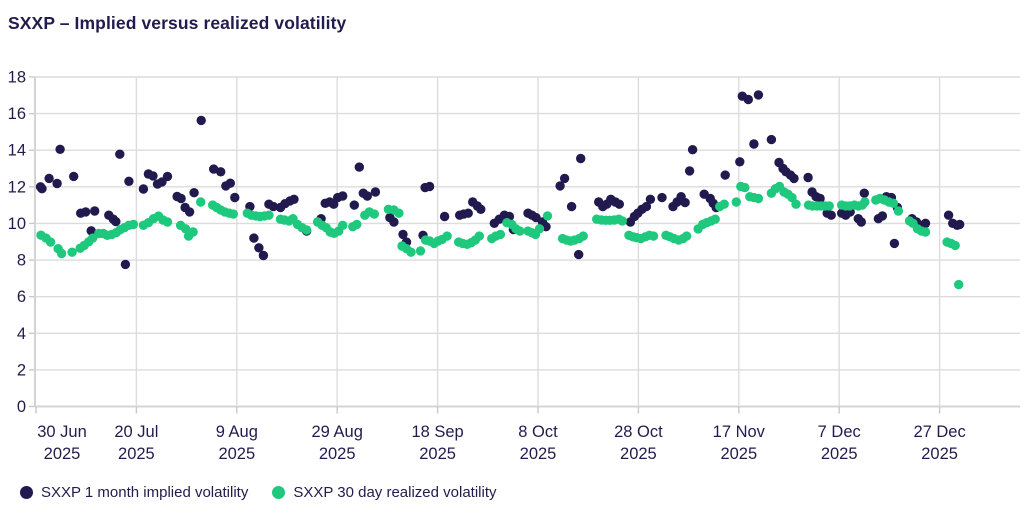  I want to click on implied-series-marker-icon, so click(26, 492).